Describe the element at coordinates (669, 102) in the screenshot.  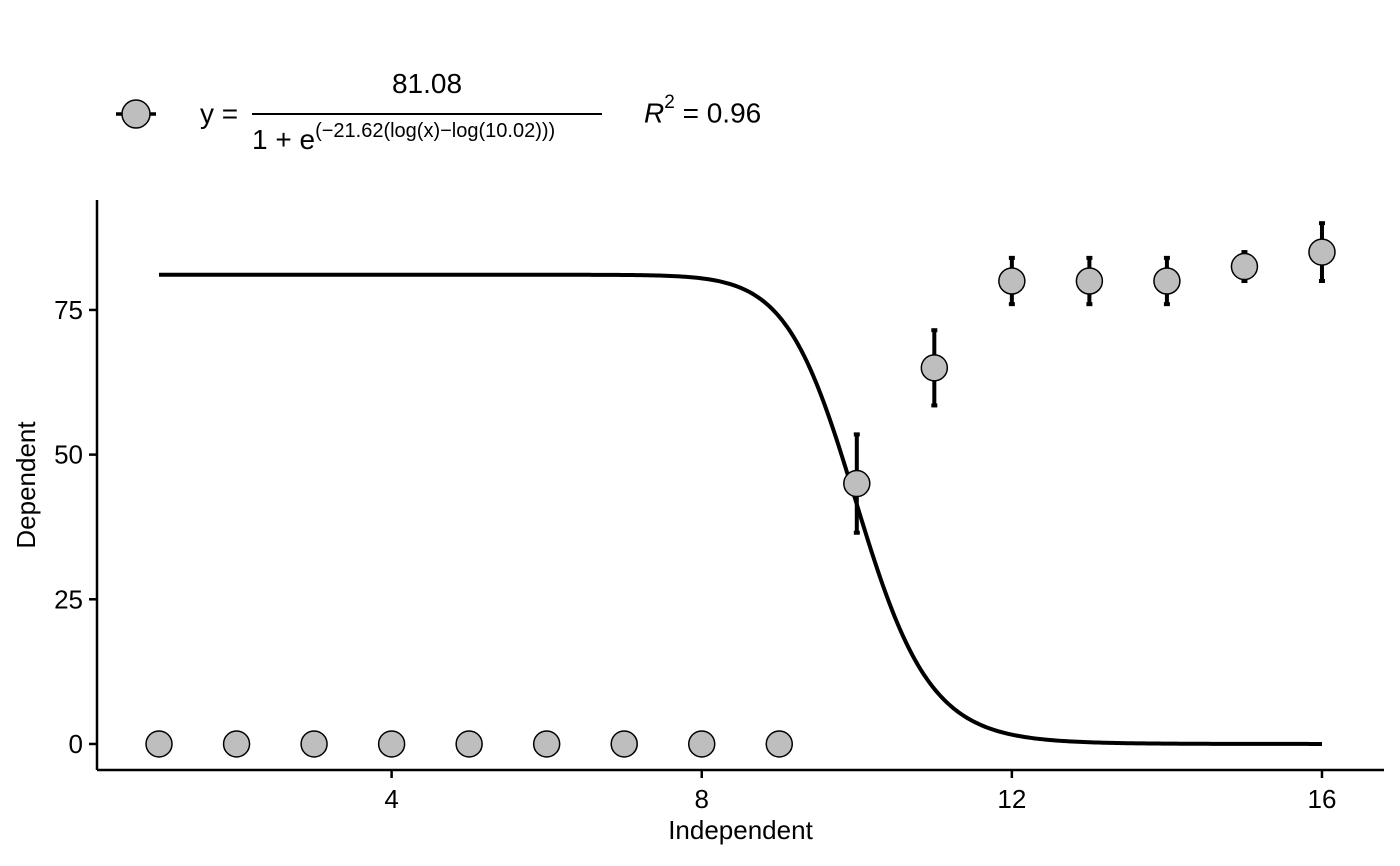
I see `r2-power: 2` at that location.